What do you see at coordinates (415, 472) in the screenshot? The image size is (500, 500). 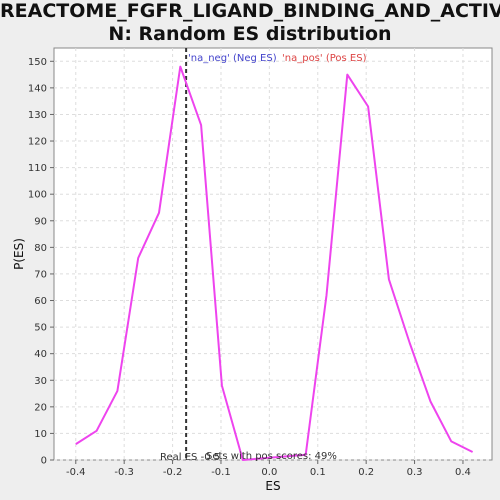 I see `x-tick-label: 0.3` at bounding box center [415, 472].